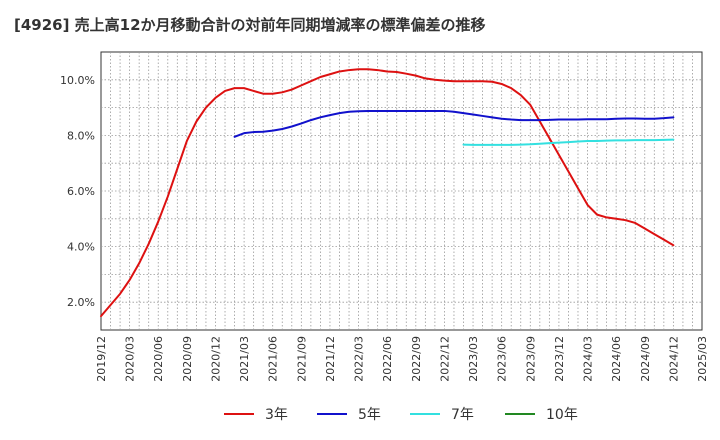 This screenshot has height=440, width=720. What do you see at coordinates (387, 359) in the screenshot?
I see `x-tick-label: 2022/06` at bounding box center [387, 359].